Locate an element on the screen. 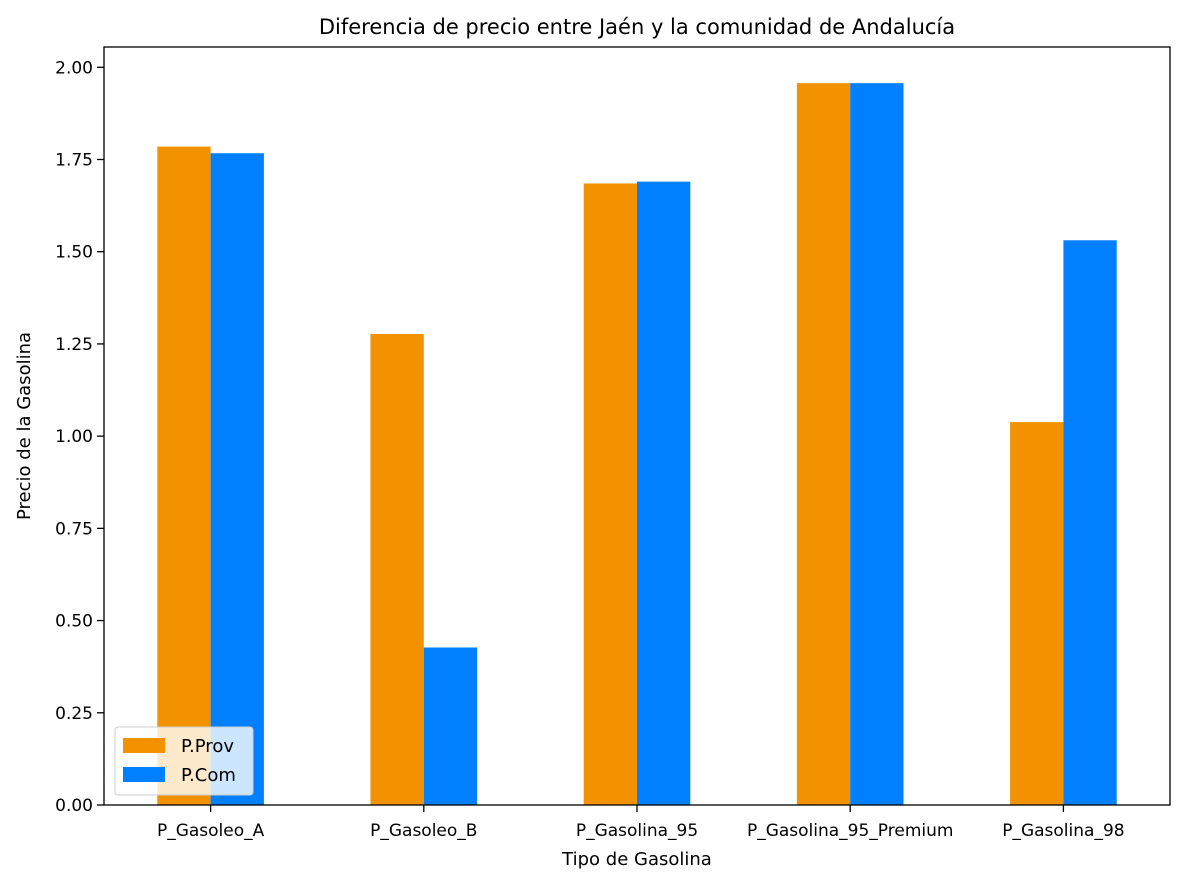 Image resolution: width=1185 pixels, height=885 pixels. y-tick-label: 1.50 is located at coordinates (74, 253).